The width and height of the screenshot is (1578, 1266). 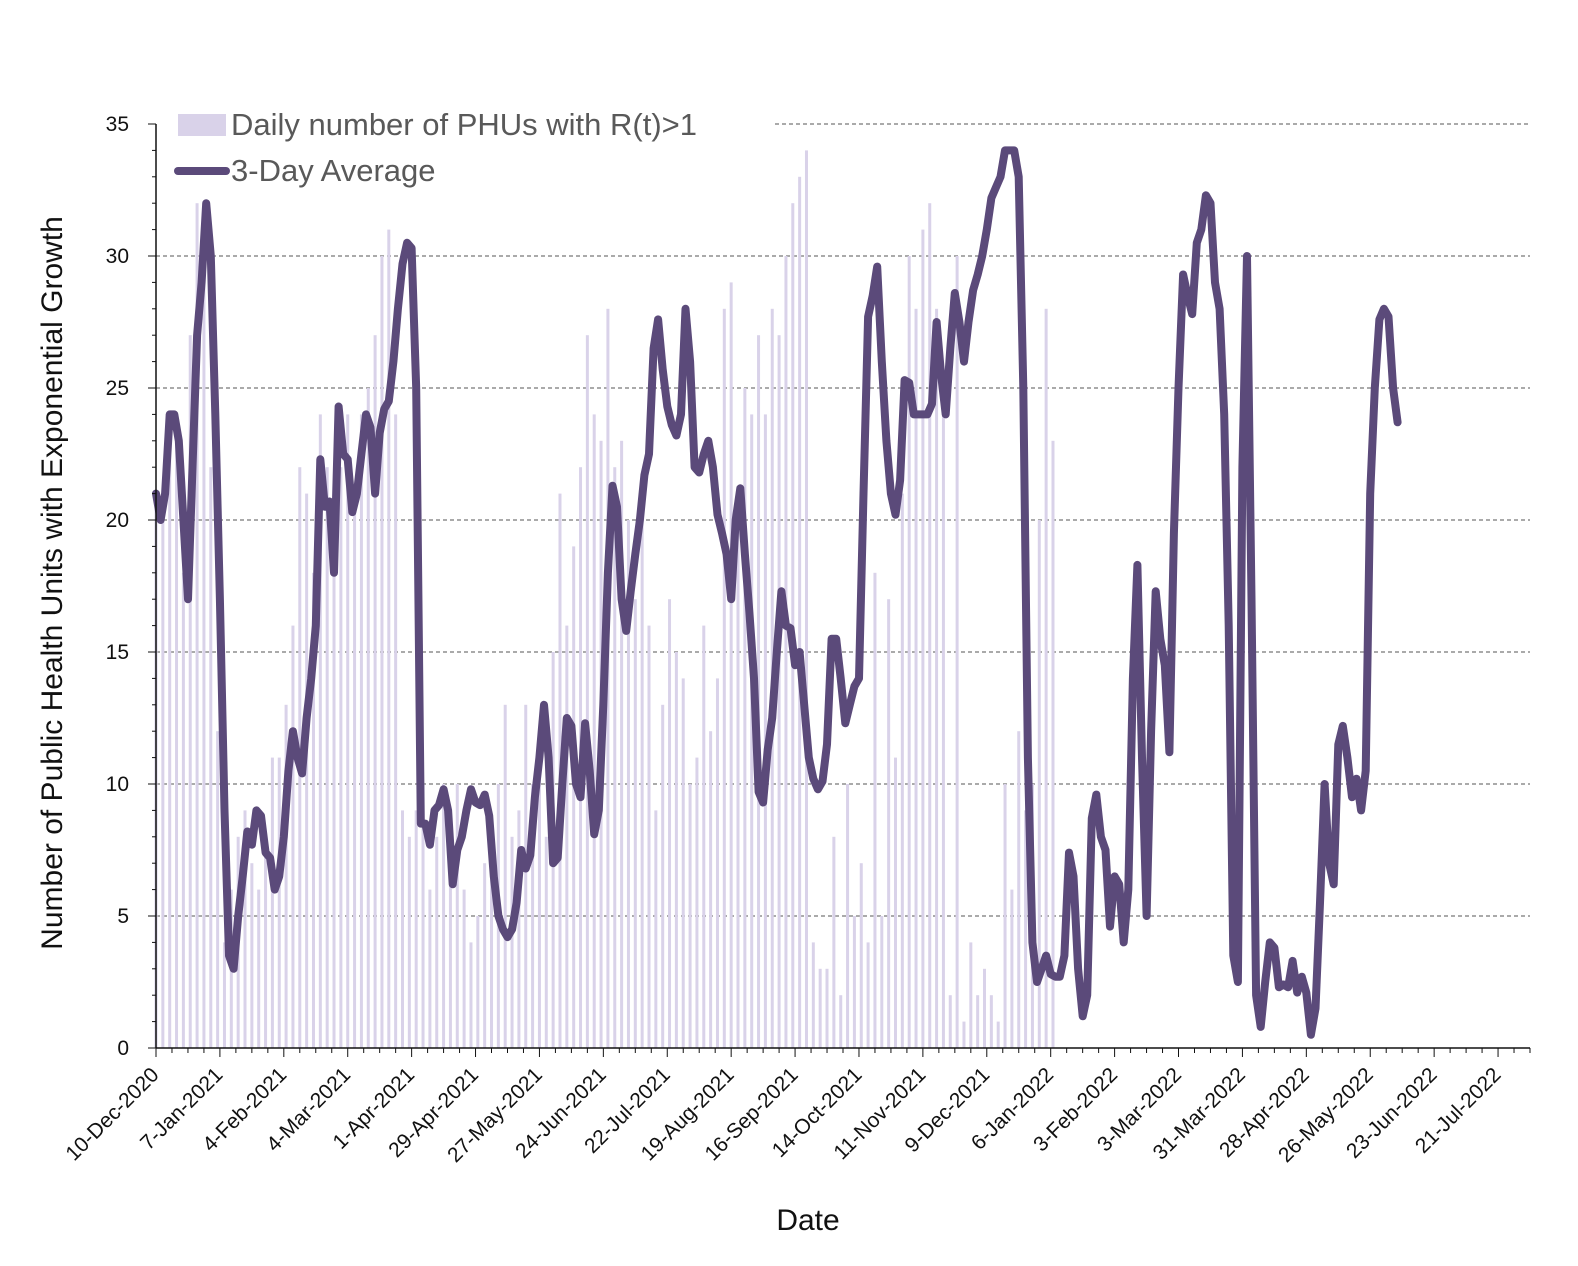 I want to click on y-tick-label: 10, so click(x=117, y=784).